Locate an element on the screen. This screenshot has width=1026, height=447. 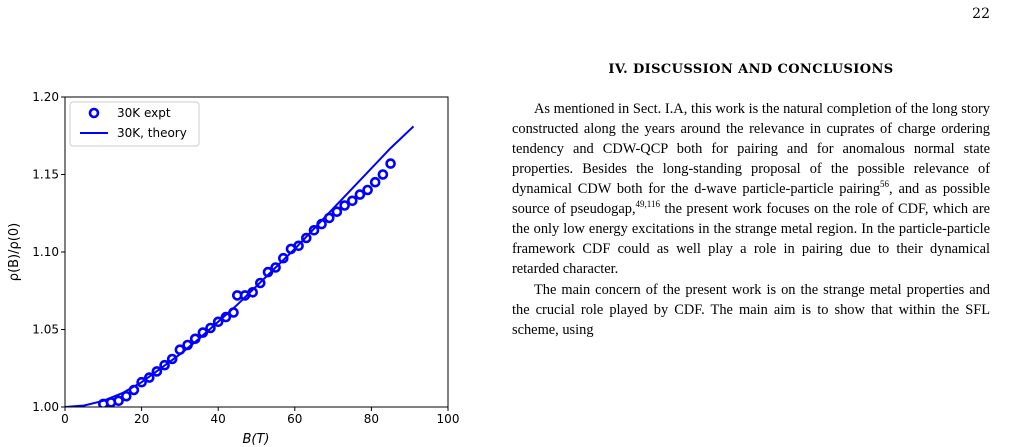
page-number: 22 is located at coordinates (981, 14).